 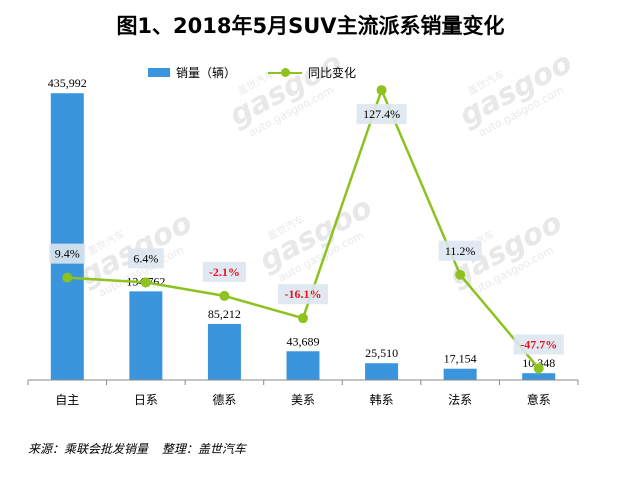 I want to click on x-tick-label-2: 德系, so click(x=224, y=399).